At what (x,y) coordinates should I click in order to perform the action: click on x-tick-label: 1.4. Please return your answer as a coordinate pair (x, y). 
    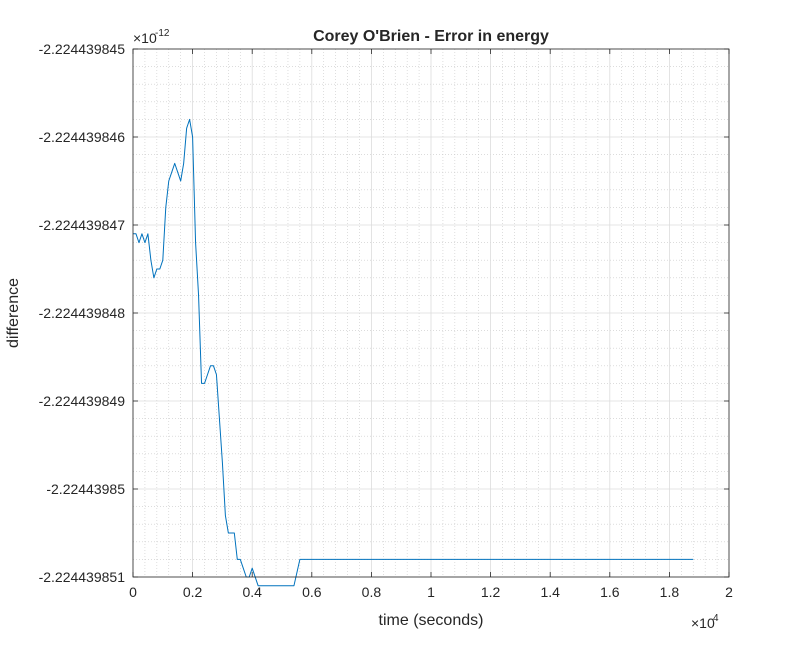
    Looking at the image, I should click on (550, 592).